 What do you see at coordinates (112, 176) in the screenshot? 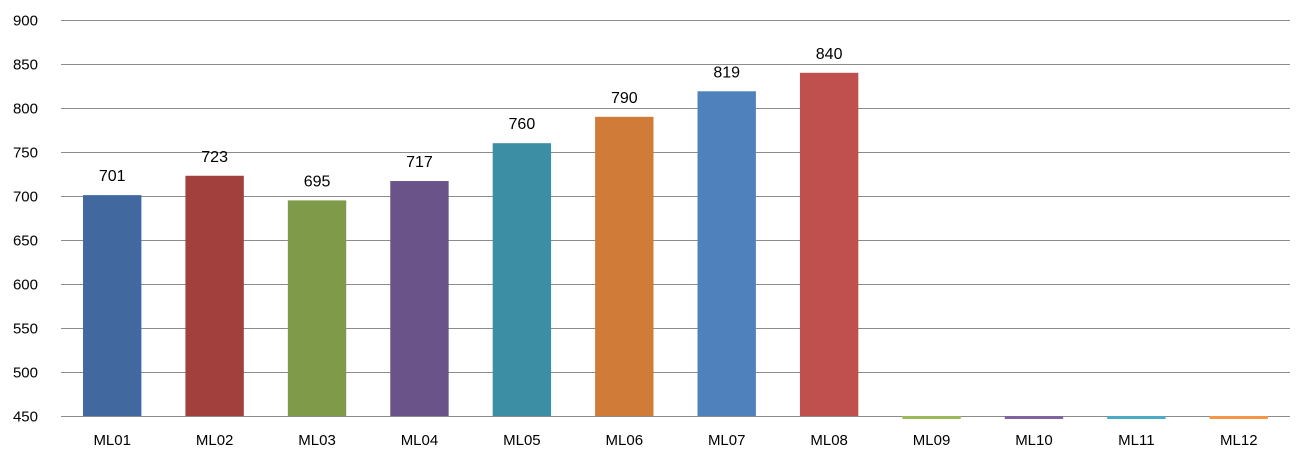
I see `data-label-ml01: 701` at bounding box center [112, 176].